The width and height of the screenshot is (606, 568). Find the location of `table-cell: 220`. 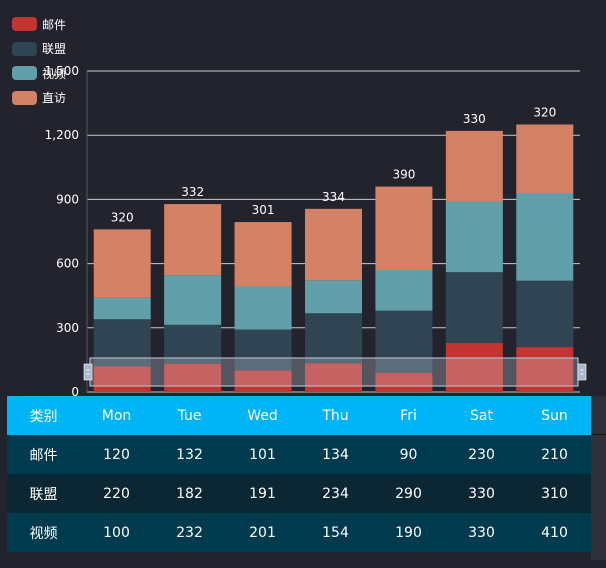

table-cell: 220 is located at coordinates (116, 493).